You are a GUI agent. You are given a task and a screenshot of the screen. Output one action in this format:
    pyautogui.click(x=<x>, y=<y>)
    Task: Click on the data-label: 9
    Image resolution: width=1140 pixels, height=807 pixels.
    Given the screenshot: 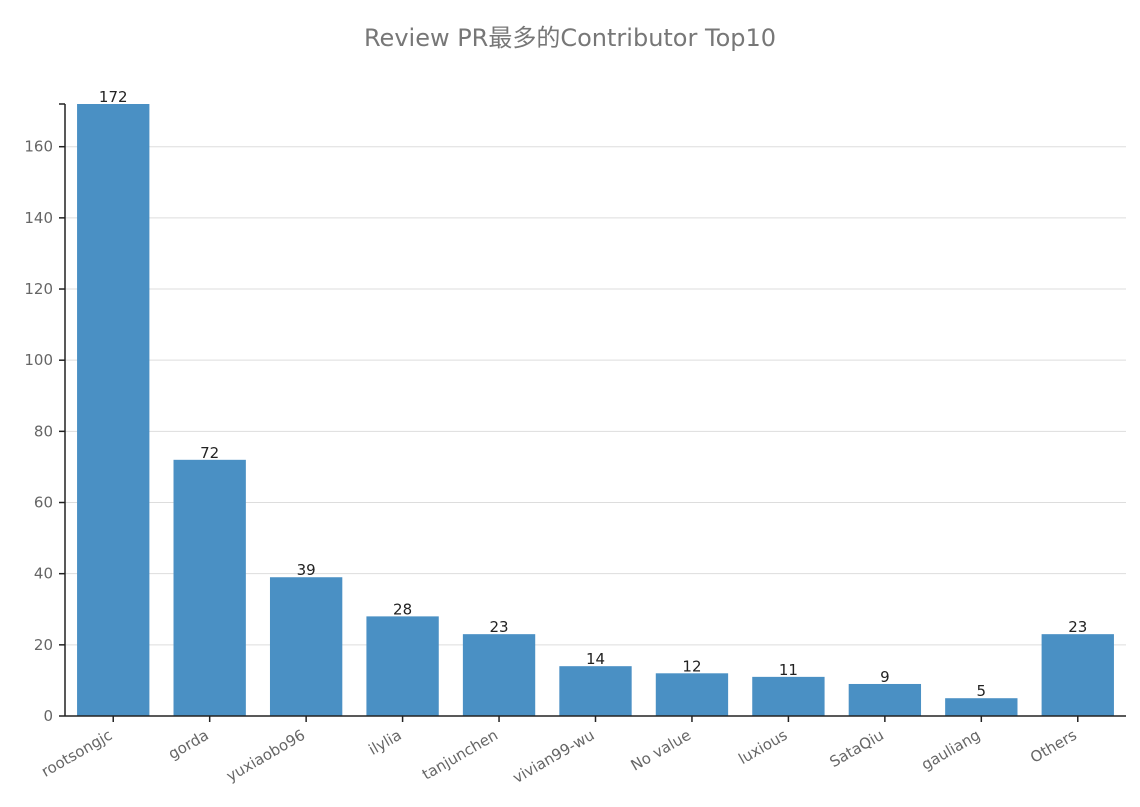 What is the action you would take?
    pyautogui.click(x=885, y=677)
    